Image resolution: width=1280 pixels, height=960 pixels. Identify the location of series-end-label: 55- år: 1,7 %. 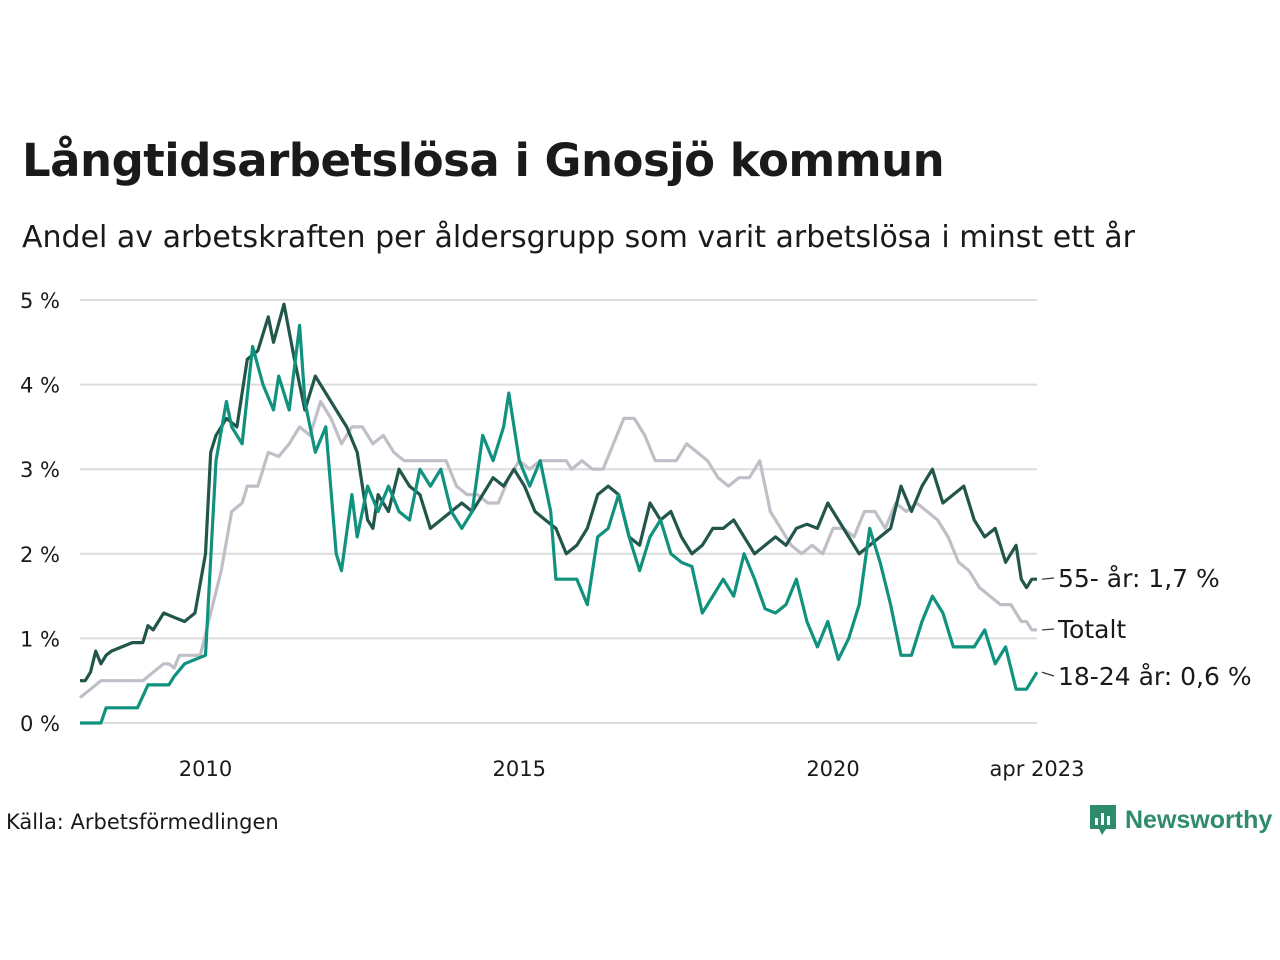
(1139, 578).